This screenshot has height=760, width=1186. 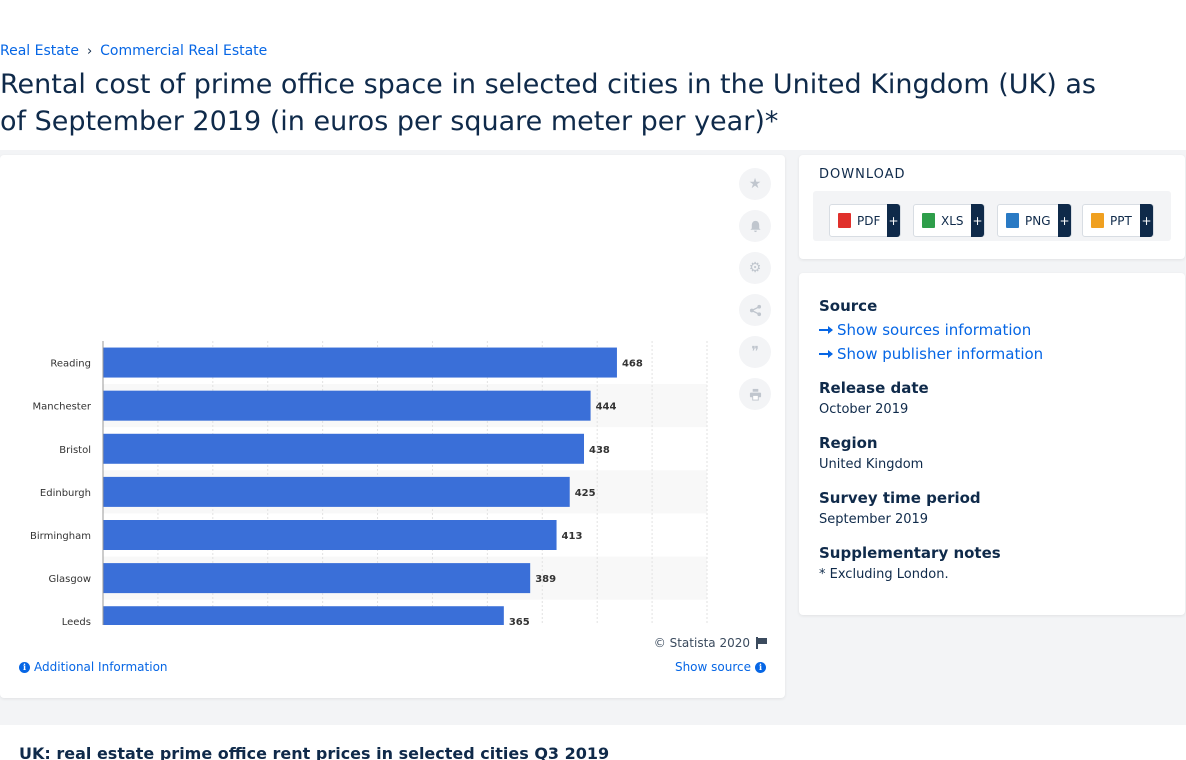 I want to click on download-card: DOWNLOAD PDF + XLS + PNG + PPT +, so click(x=992, y=207).